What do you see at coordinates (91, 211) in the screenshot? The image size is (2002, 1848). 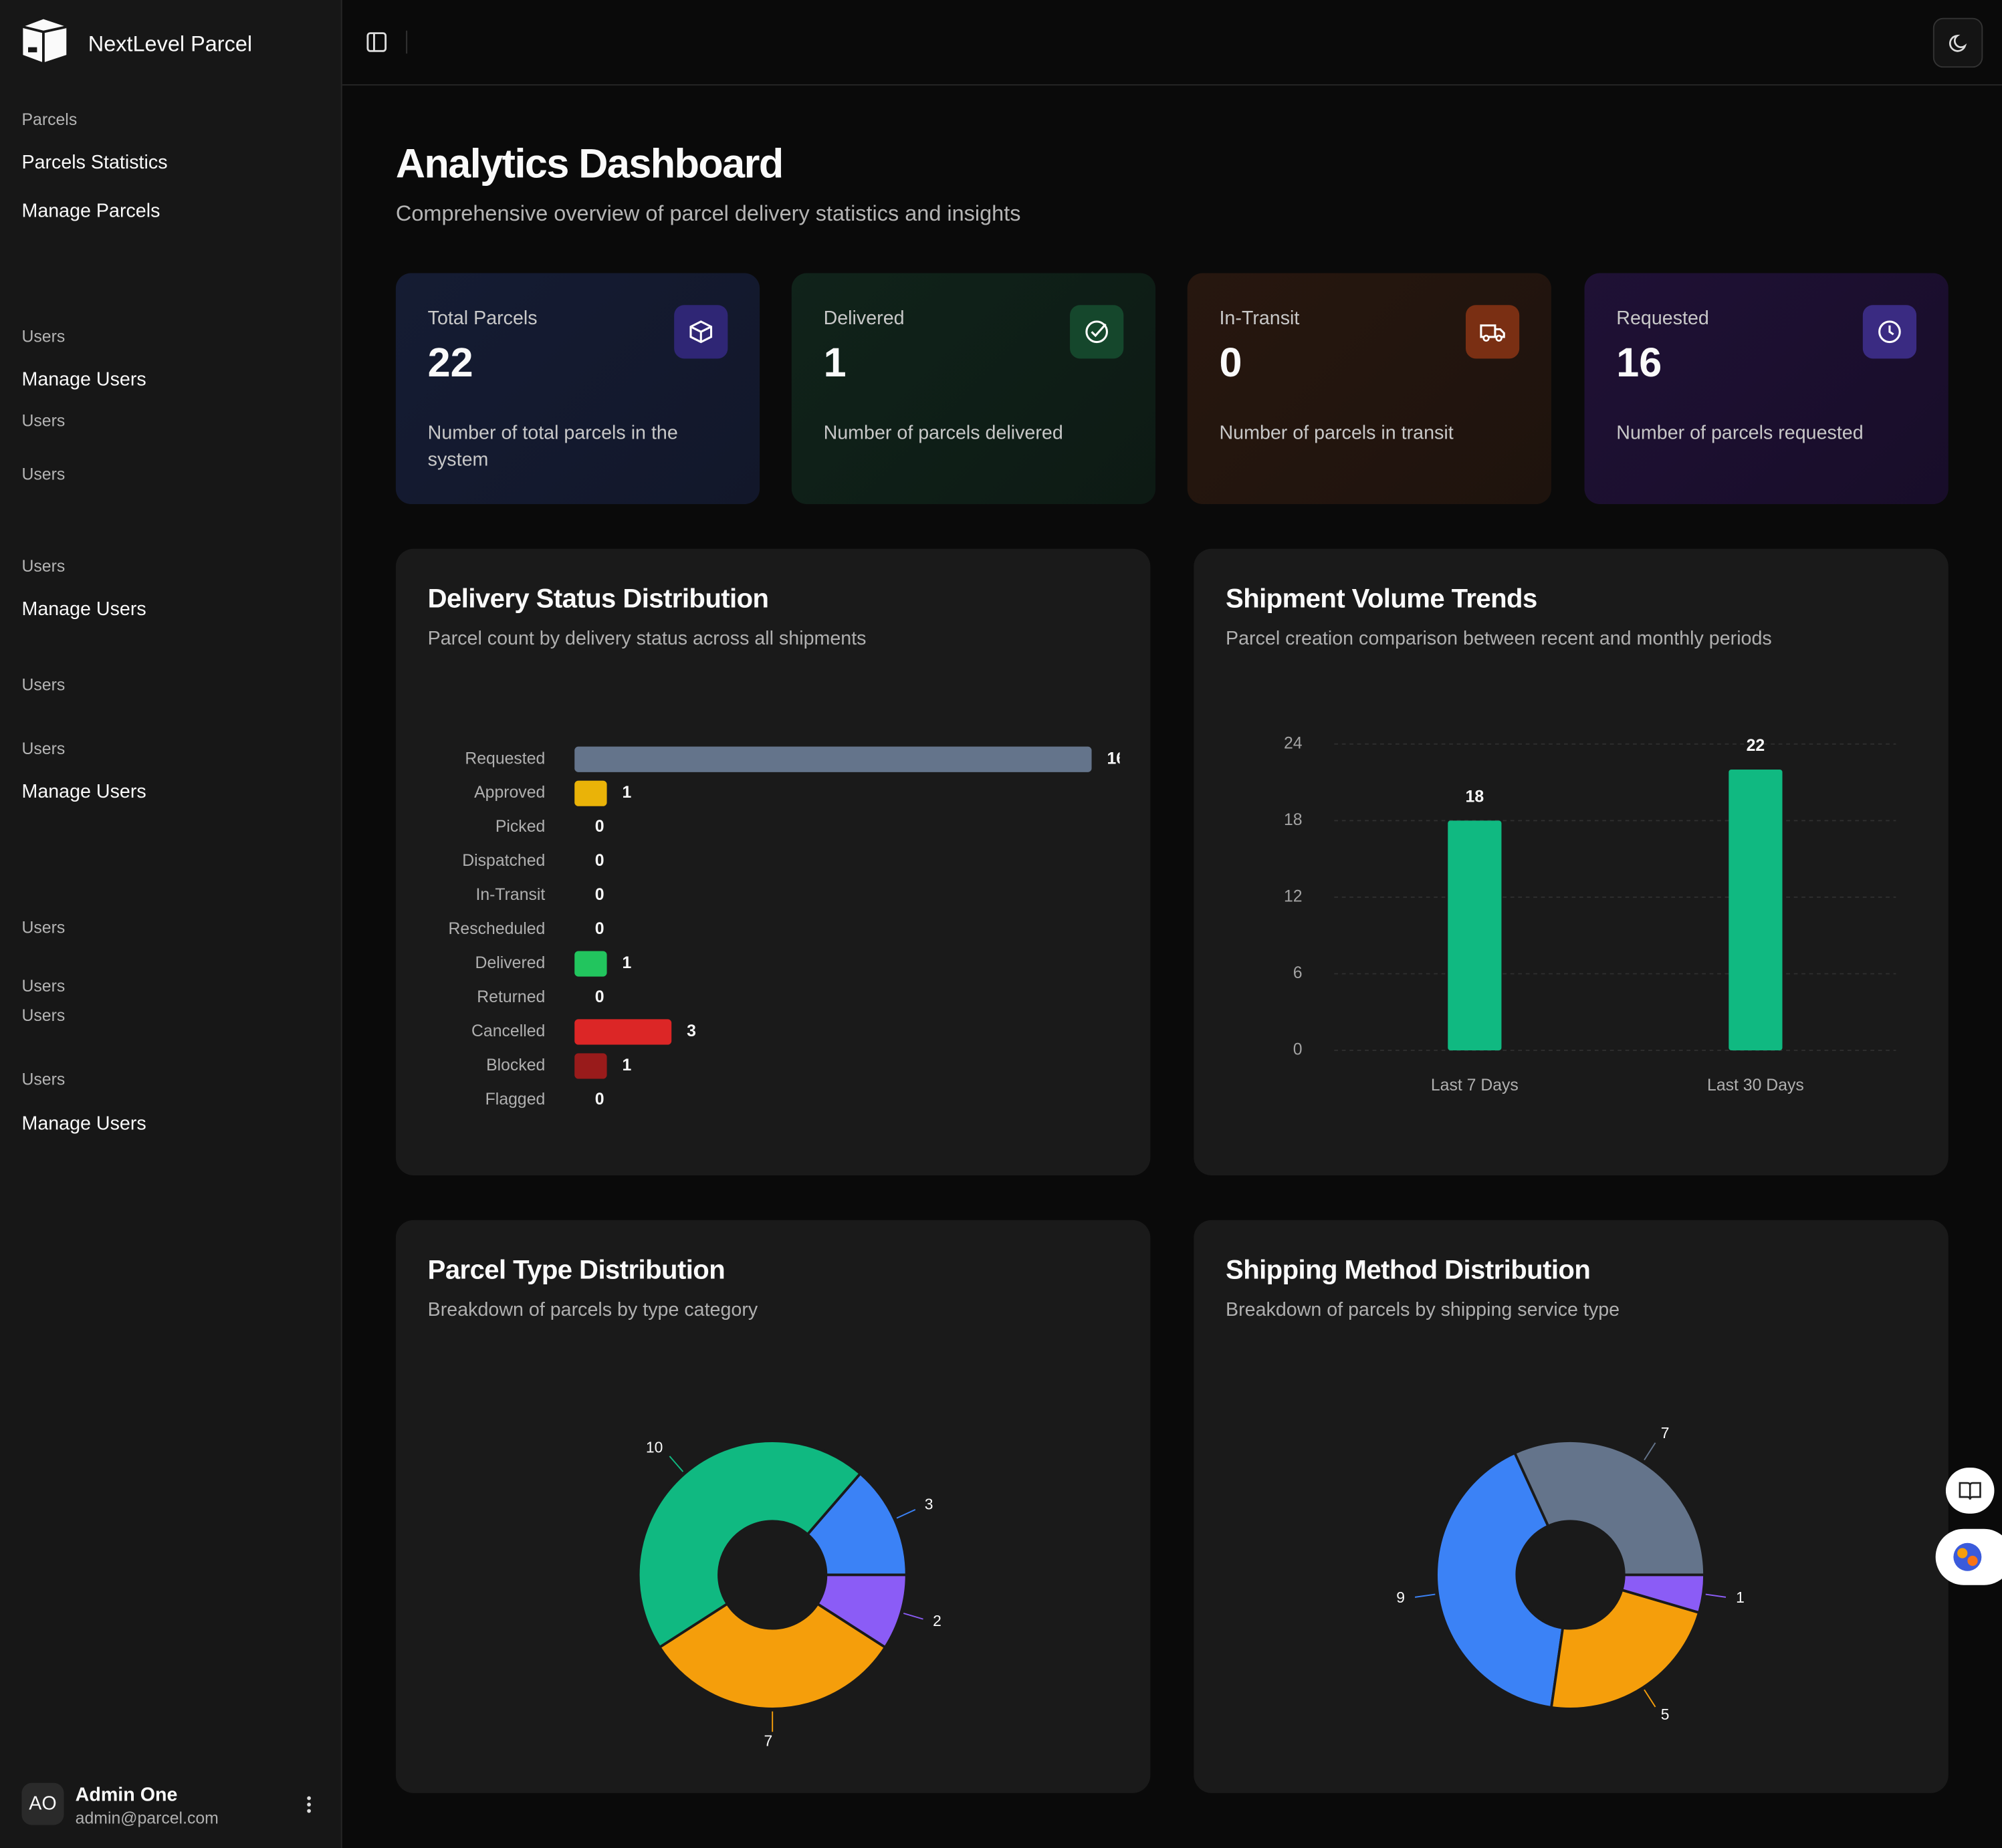 I see `nav-item: Manage Parcels` at bounding box center [91, 211].